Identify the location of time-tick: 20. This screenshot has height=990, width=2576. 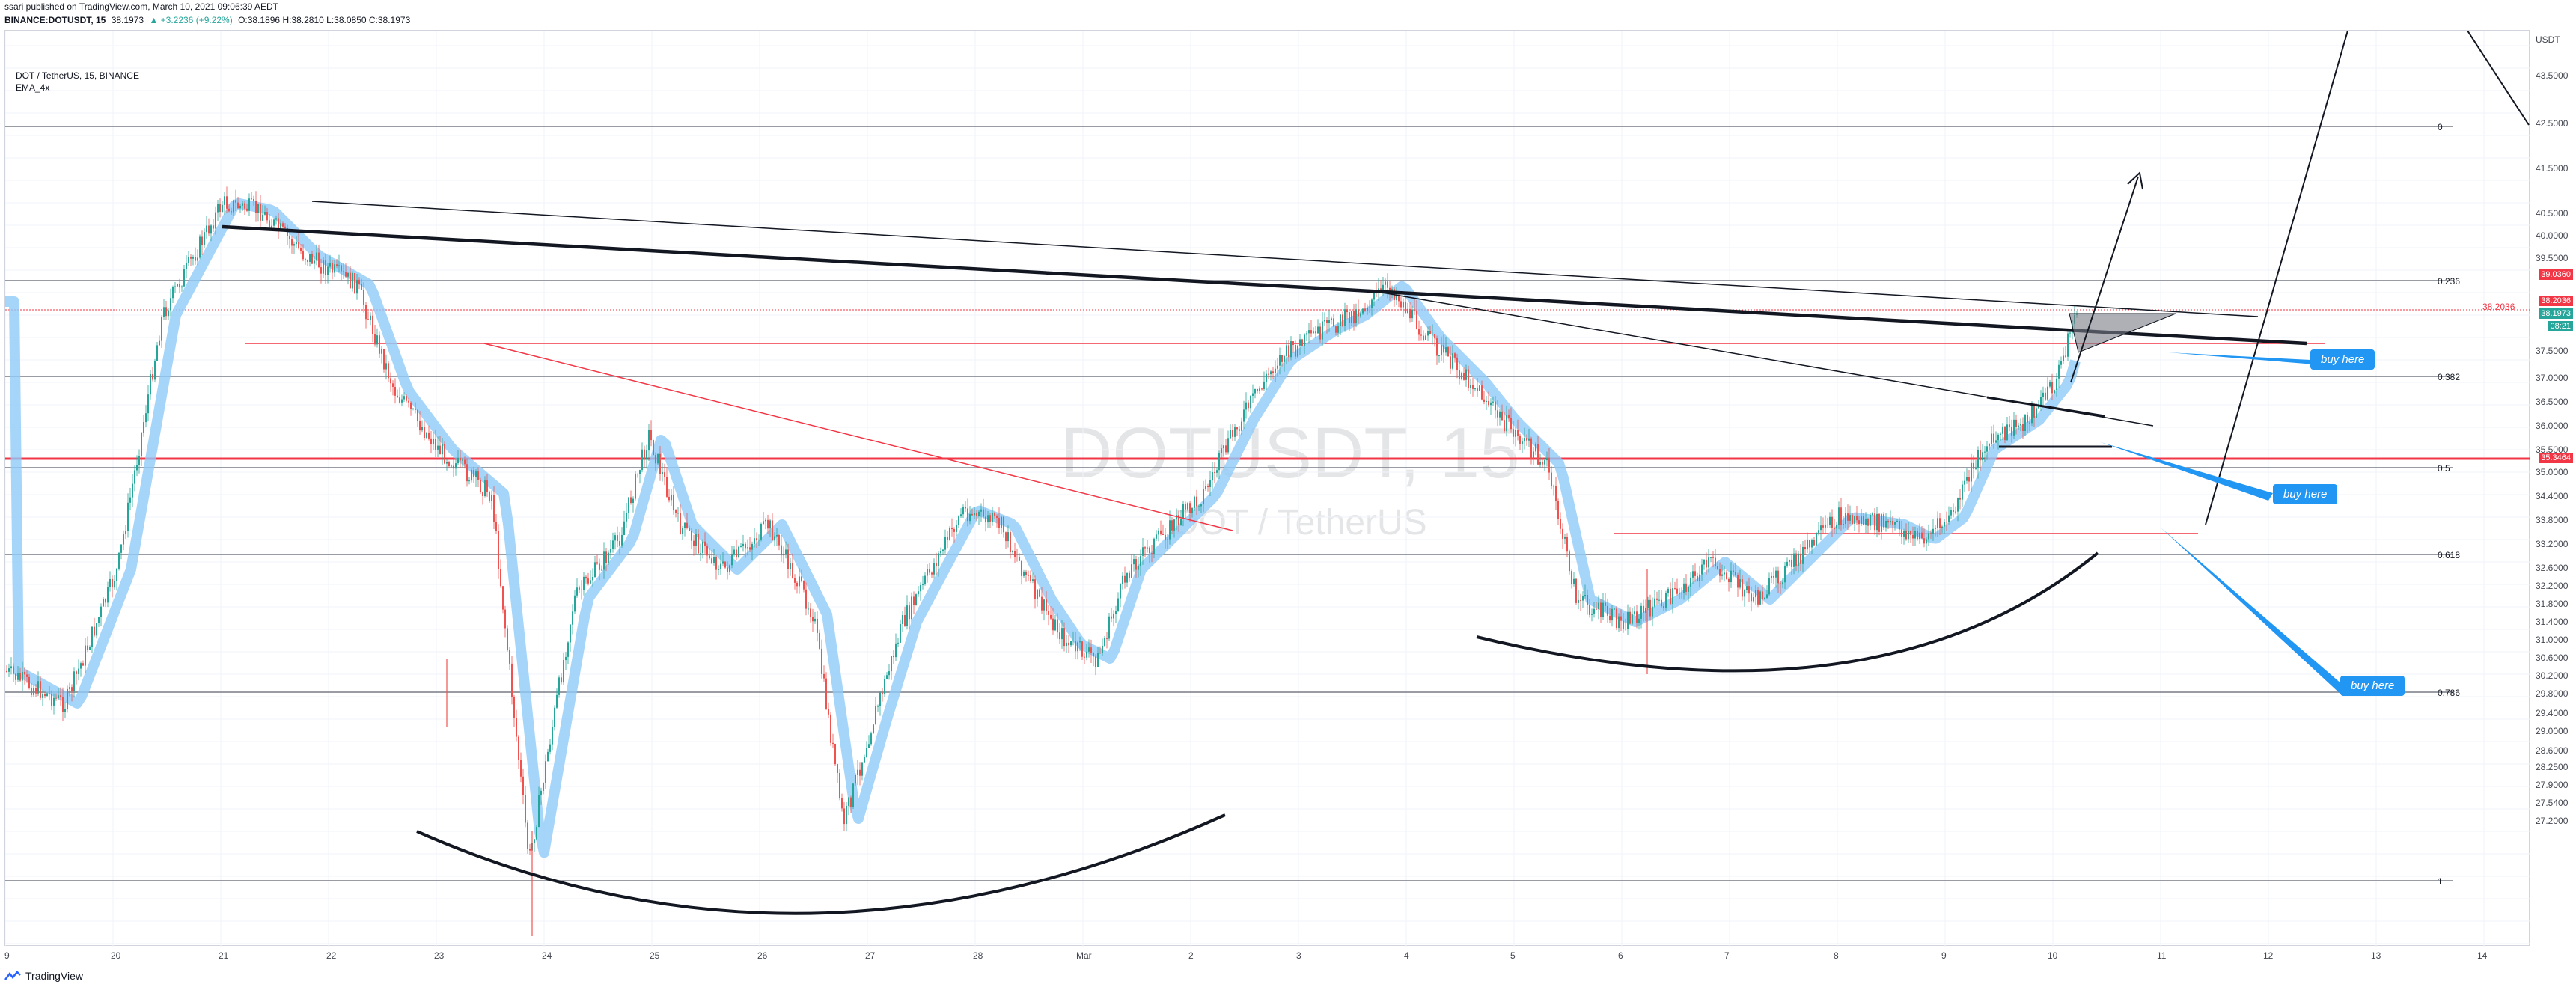
(116, 956).